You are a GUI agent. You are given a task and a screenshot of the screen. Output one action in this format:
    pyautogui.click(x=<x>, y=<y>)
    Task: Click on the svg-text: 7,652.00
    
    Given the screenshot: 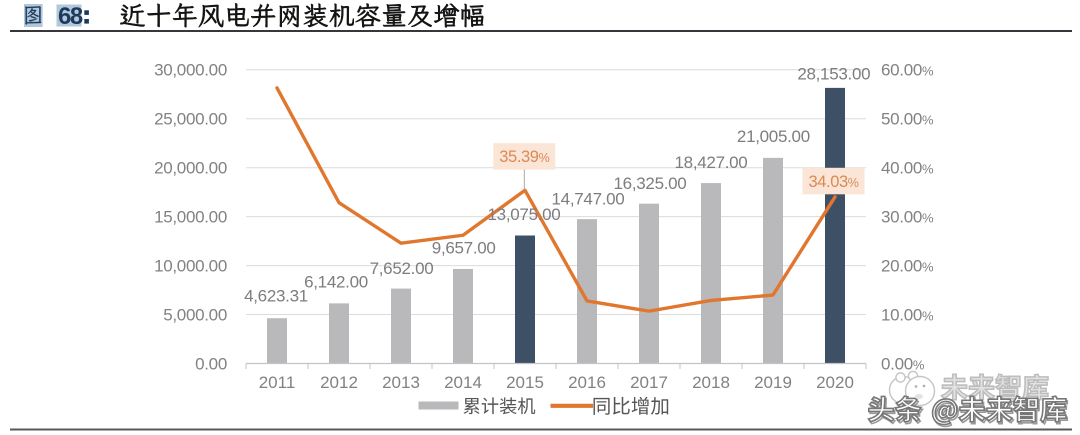 What is the action you would take?
    pyautogui.click(x=402, y=268)
    